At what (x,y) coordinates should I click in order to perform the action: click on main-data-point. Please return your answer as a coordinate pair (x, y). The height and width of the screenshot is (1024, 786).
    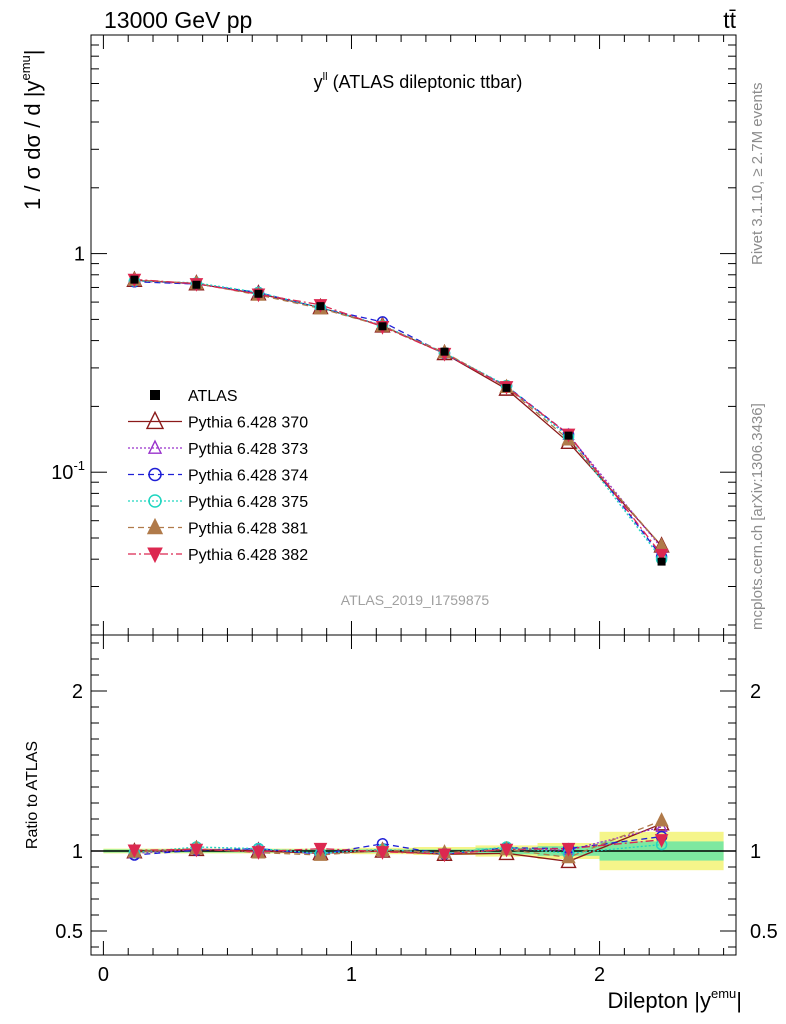
    Looking at the image, I should click on (661, 555).